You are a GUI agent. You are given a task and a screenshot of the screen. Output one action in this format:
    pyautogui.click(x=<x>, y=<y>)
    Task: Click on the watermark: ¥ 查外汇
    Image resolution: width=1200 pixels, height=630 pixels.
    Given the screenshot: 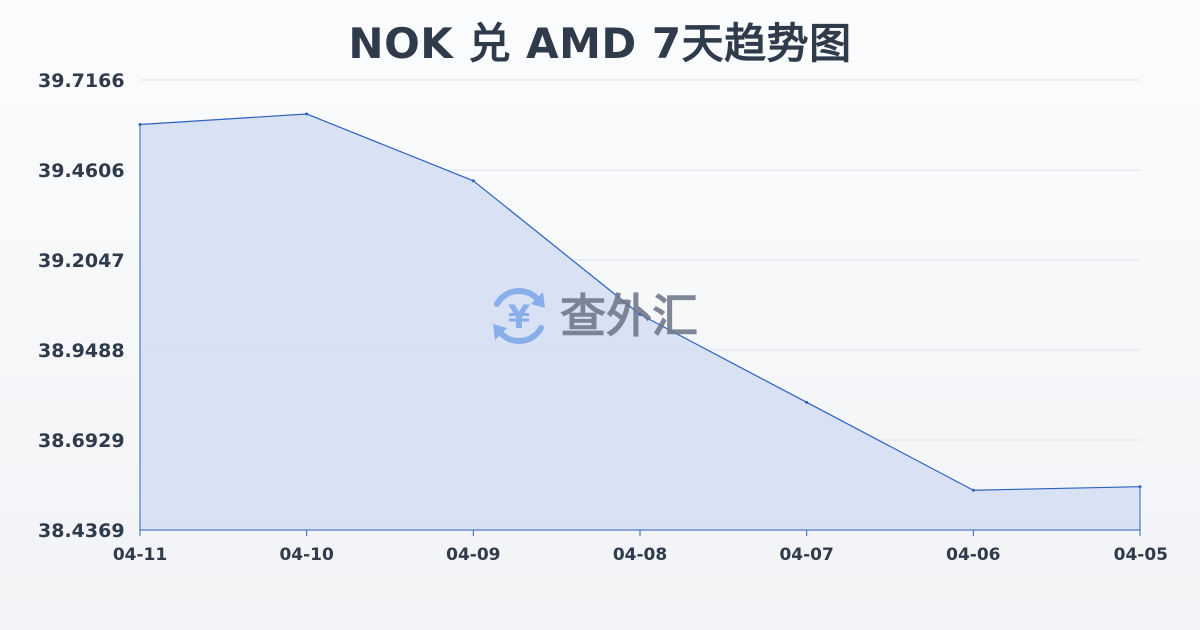 What is the action you would take?
    pyautogui.click(x=595, y=316)
    